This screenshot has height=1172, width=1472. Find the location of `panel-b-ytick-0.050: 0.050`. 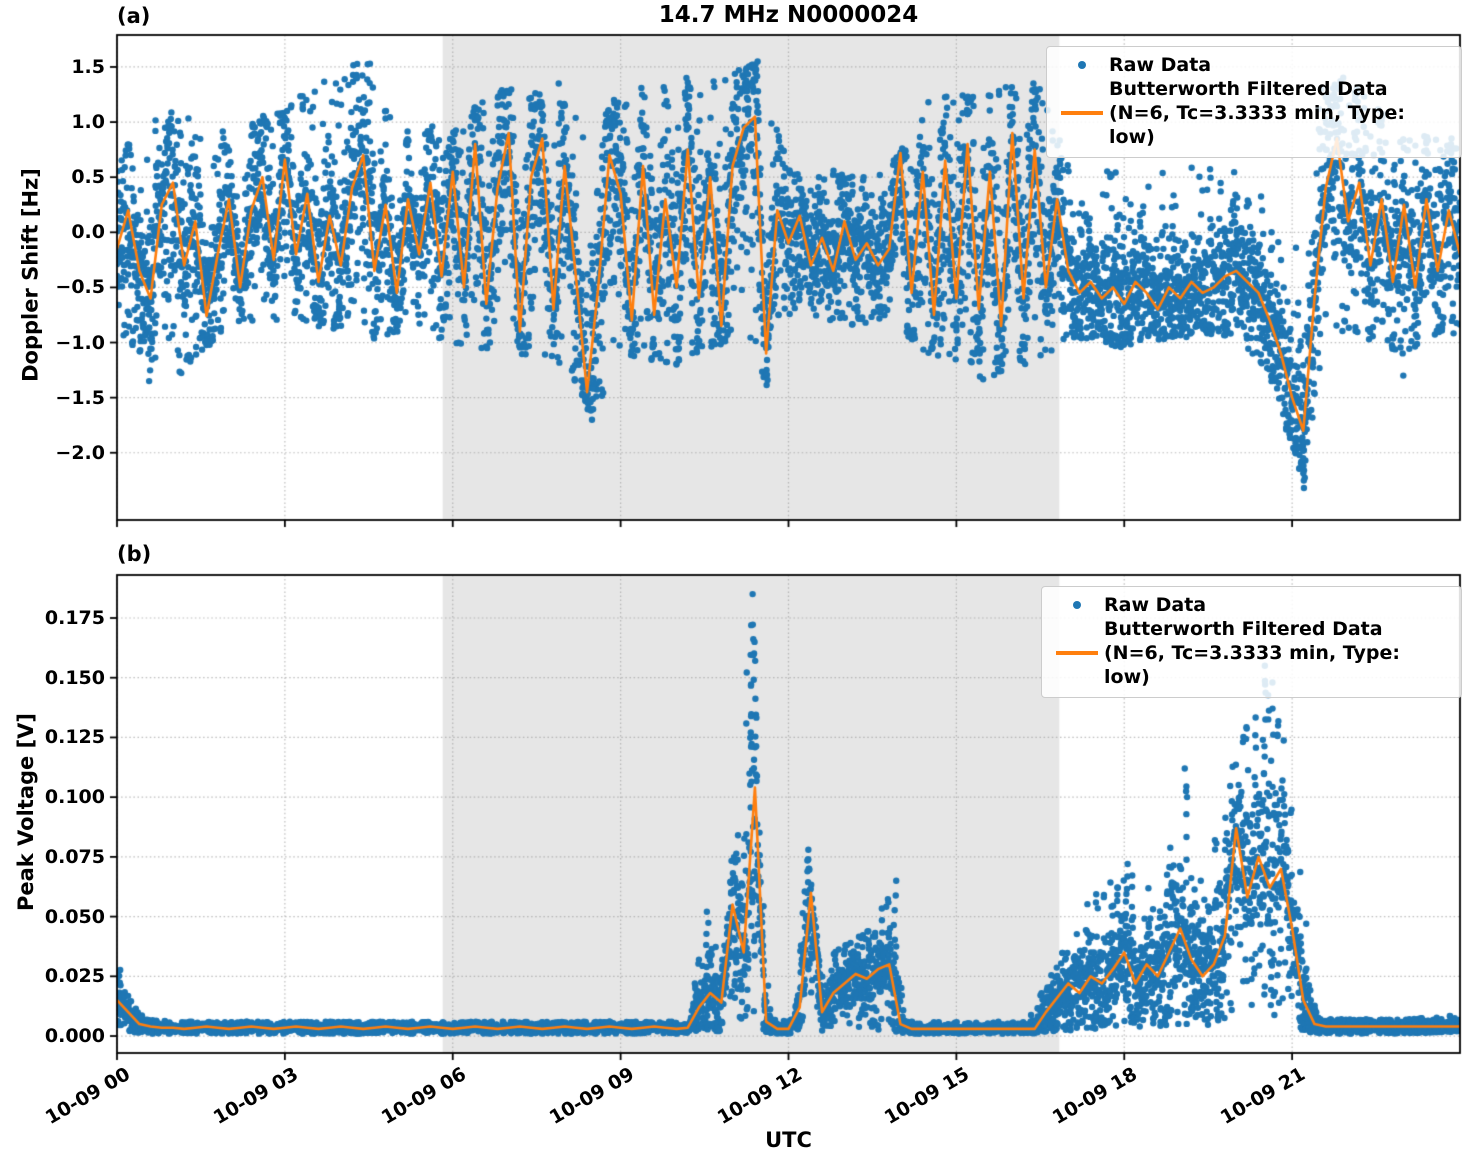

panel-b-ytick-0.050: 0.050 is located at coordinates (74, 916).